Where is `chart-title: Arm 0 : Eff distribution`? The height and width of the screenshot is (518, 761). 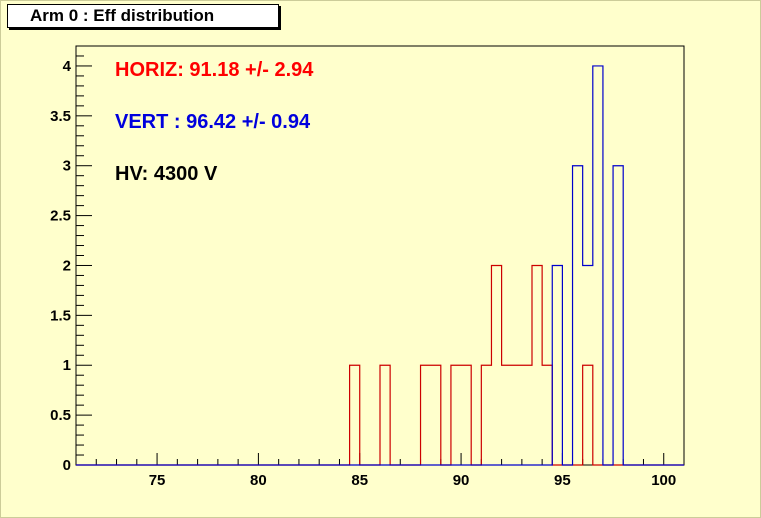 chart-title: Arm 0 : Eff distribution is located at coordinates (143, 16).